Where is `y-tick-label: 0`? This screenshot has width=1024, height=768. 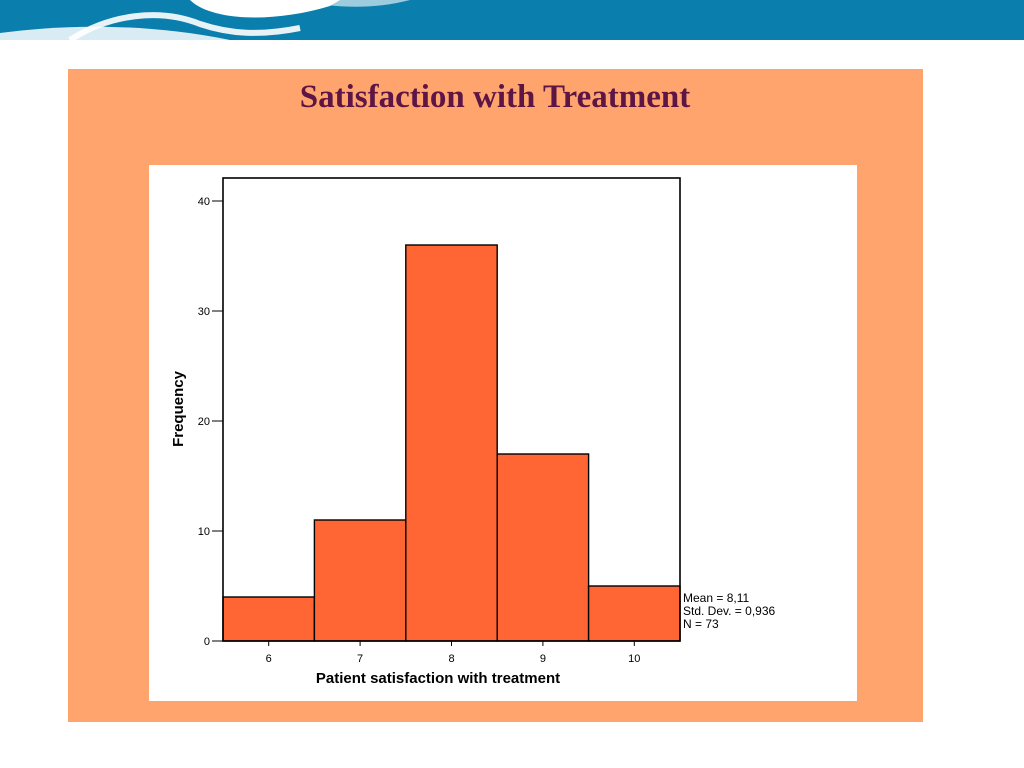 y-tick-label: 0 is located at coordinates (207, 642).